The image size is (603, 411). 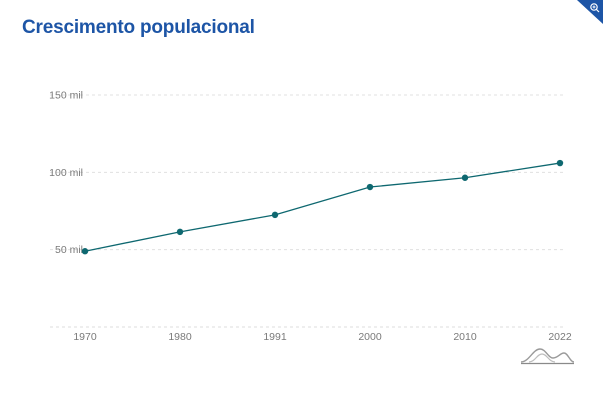 I want to click on mountain-logo-icon, so click(x=547, y=356).